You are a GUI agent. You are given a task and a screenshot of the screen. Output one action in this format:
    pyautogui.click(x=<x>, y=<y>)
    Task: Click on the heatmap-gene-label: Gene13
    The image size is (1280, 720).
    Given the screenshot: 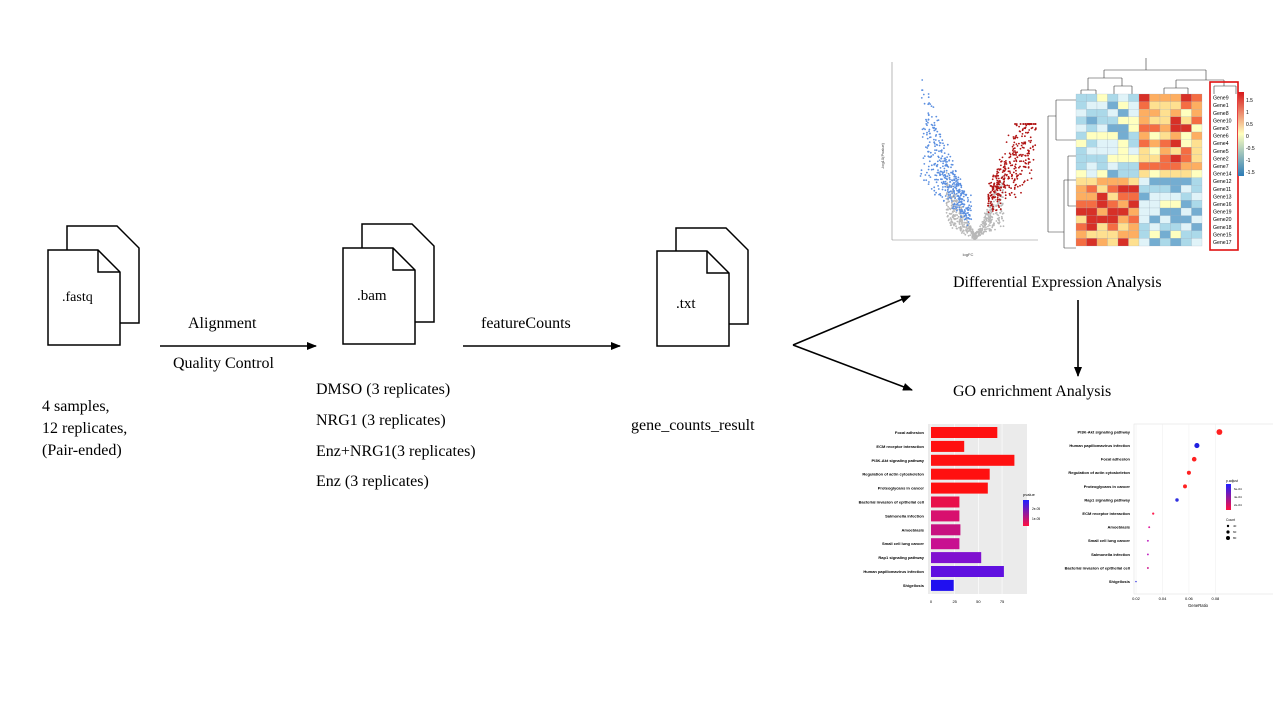 What is the action you would take?
    pyautogui.click(x=1222, y=197)
    